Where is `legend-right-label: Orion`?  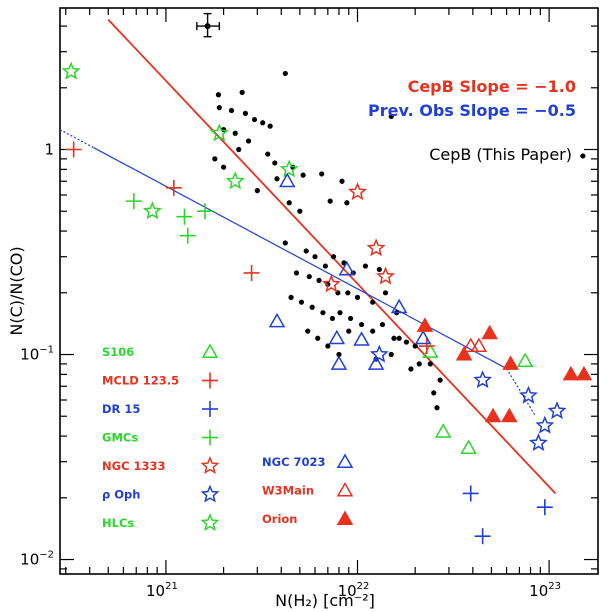
legend-right-label: Orion is located at coordinates (279, 519).